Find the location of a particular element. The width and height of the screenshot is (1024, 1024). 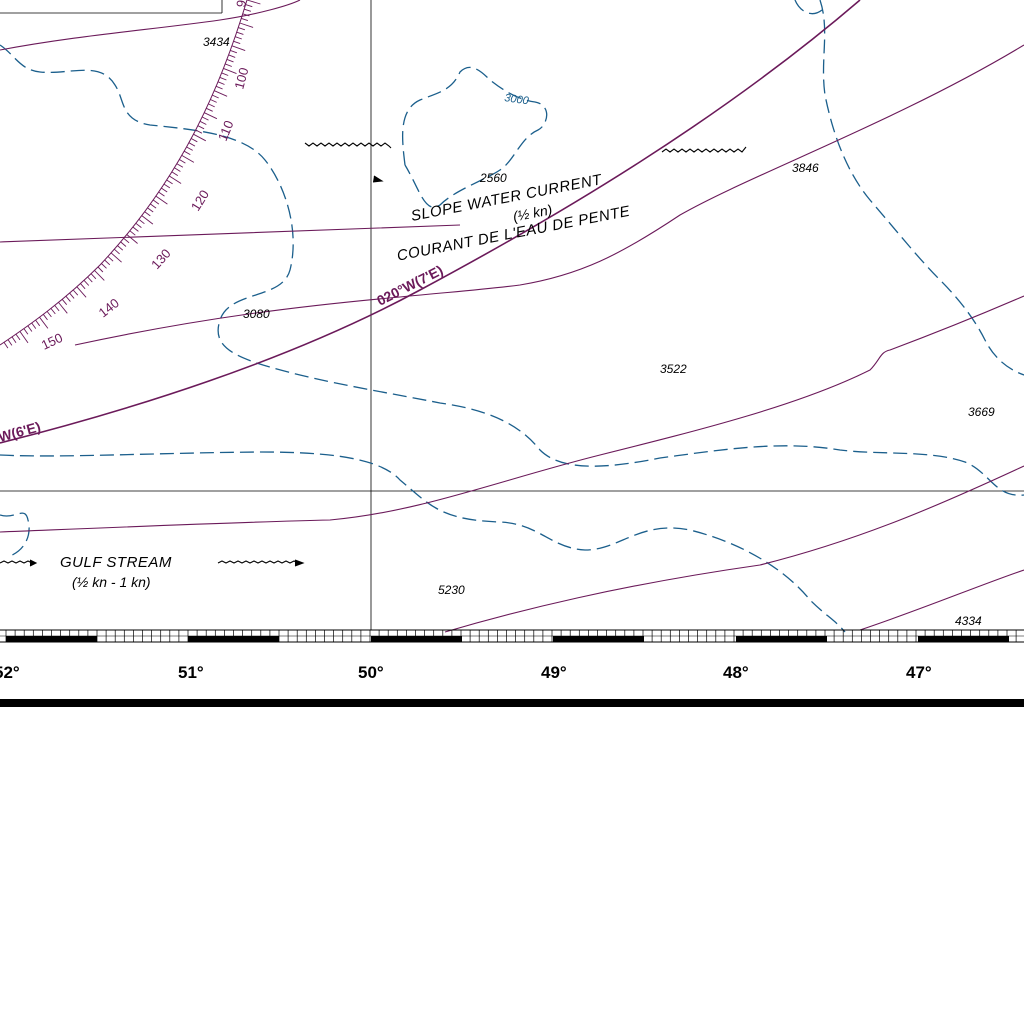

slope-current-arrow is located at coordinates (348, 145).